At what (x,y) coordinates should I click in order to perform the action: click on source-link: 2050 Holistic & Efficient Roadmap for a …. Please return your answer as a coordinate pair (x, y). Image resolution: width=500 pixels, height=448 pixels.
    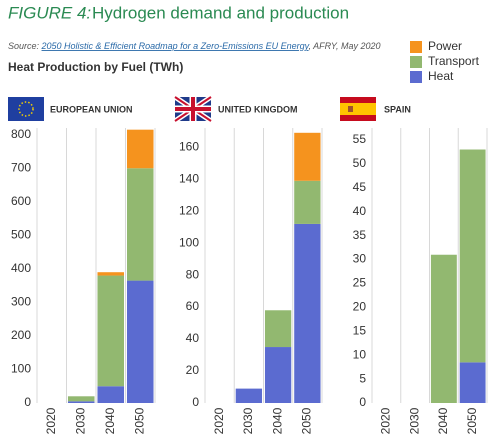
    Looking at the image, I should click on (175, 46).